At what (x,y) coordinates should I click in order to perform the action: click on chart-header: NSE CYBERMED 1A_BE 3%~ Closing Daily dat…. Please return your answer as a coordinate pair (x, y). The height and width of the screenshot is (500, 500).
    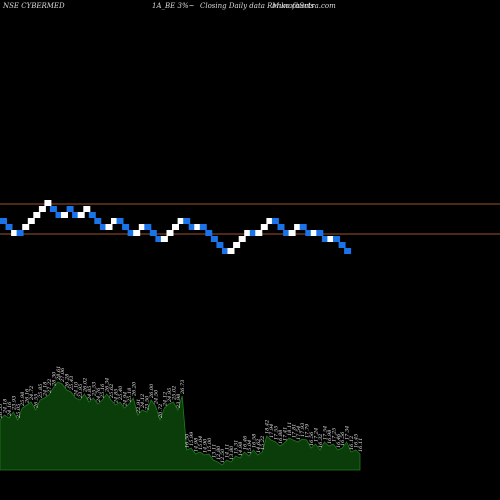
    Looking at the image, I should click on (250, 8).